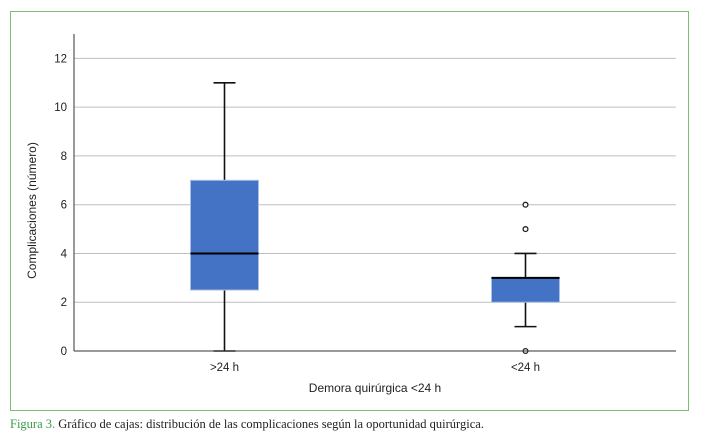  Describe the element at coordinates (32, 210) in the screenshot. I see `y-axis-title: Complicaciones (número)` at that location.